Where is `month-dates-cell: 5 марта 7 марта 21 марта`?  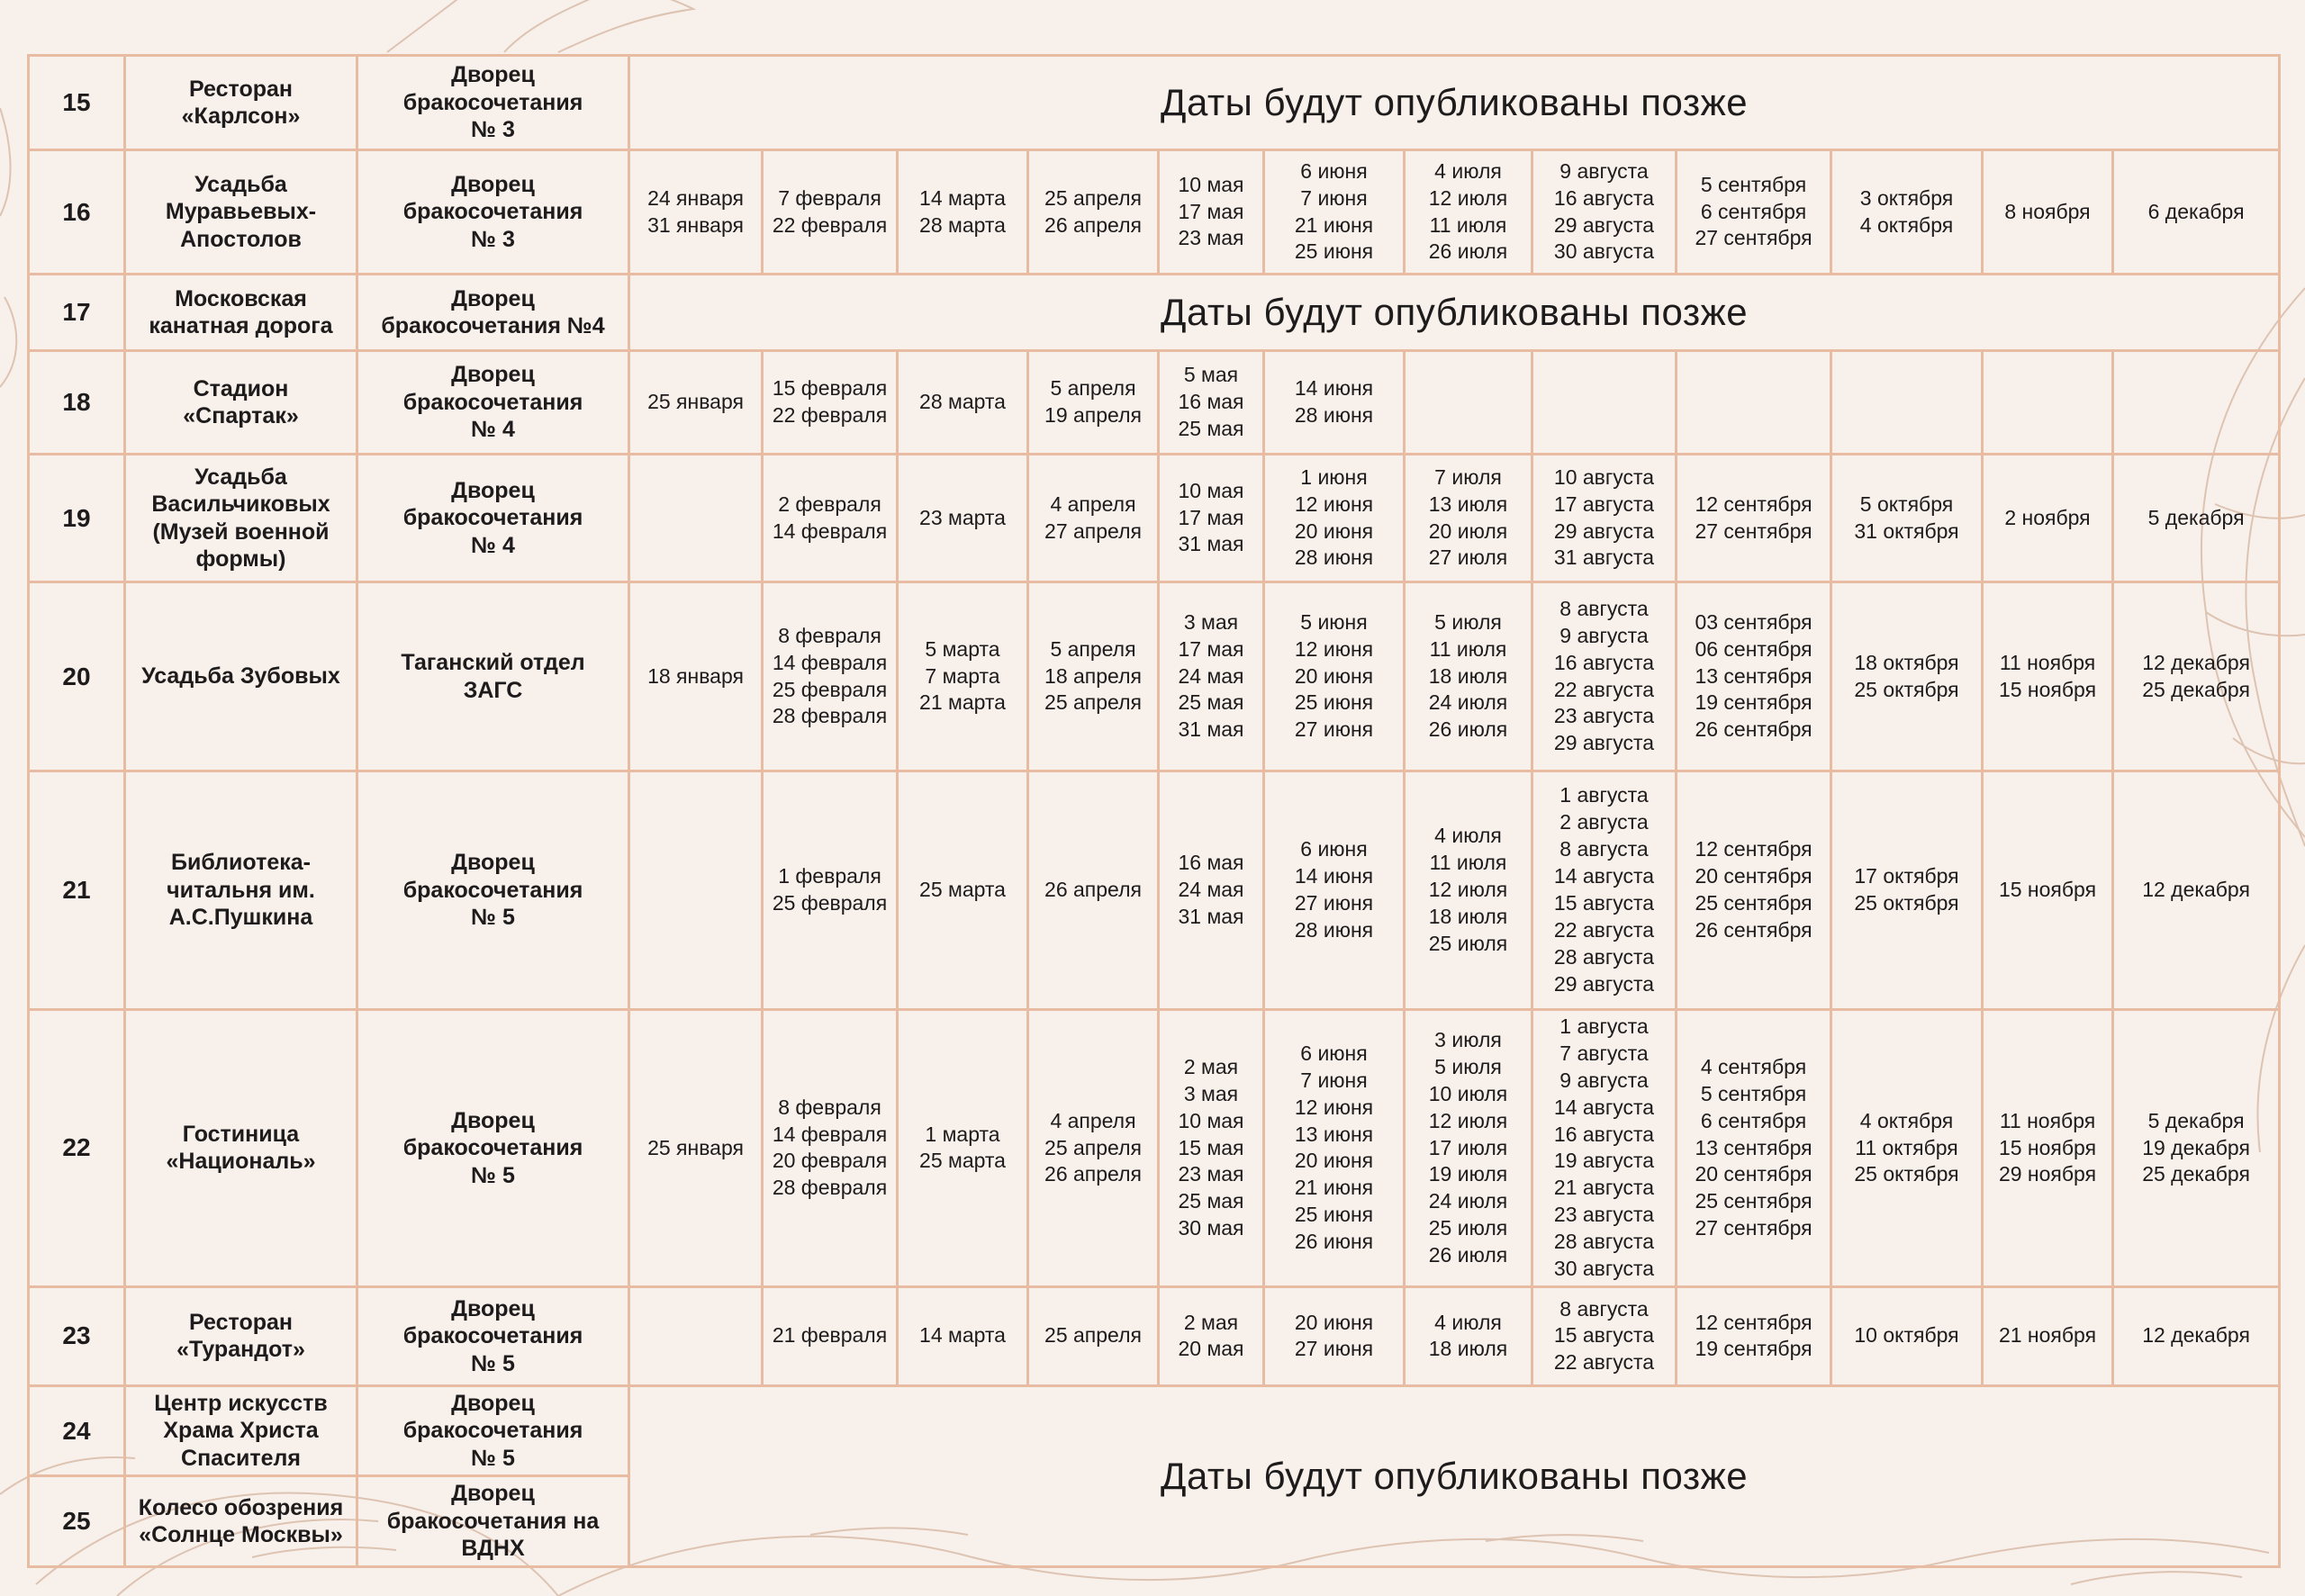 month-dates-cell: 5 марта 7 марта 21 марта is located at coordinates (963, 676).